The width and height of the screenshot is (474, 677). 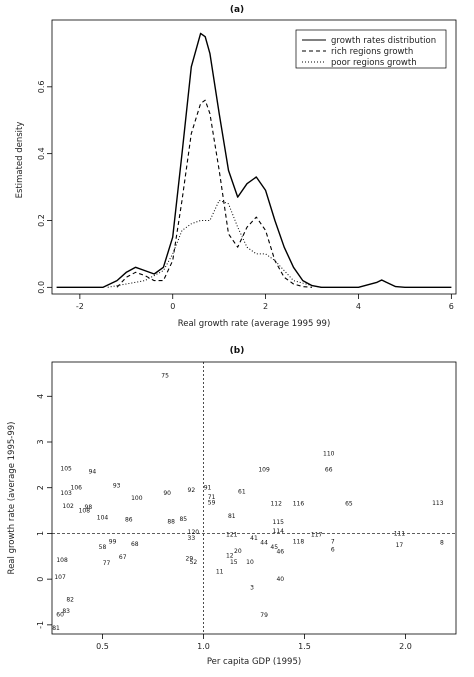 What do you see at coordinates (165, 376) in the screenshot?
I see `scatter-point-label: 75` at bounding box center [165, 376].